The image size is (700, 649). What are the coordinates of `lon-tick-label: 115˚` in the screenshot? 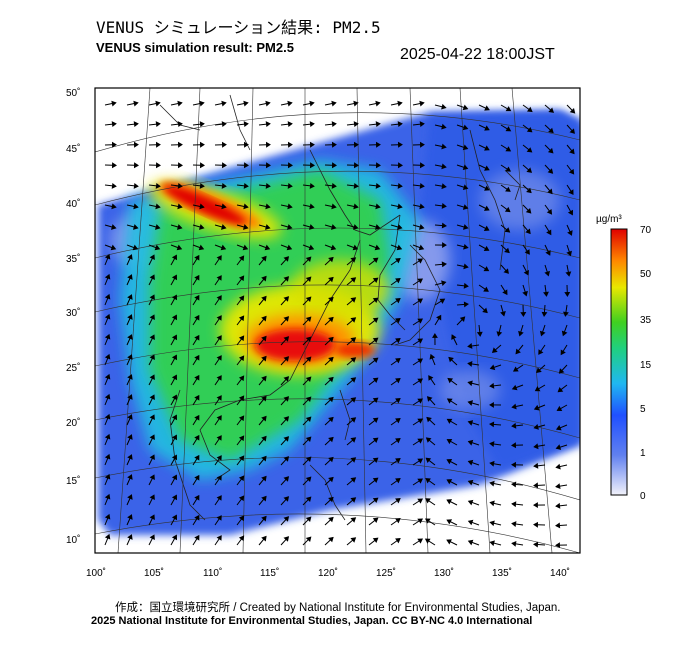 It's located at (269, 573).